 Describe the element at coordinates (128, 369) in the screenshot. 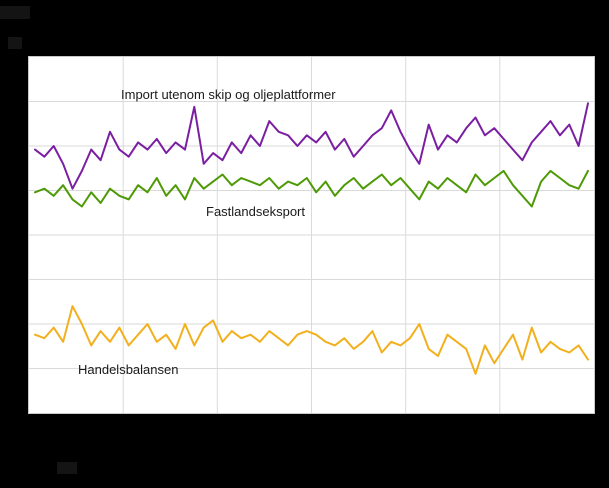

I see `series-label-handelsbalansen: Handelsbalansen` at that location.